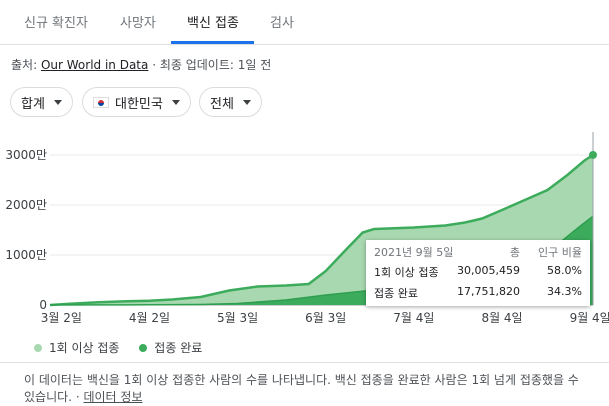 This screenshot has width=609, height=406. Describe the element at coordinates (213, 23) in the screenshot. I see `tab-vaccination: 백신 접종` at that location.